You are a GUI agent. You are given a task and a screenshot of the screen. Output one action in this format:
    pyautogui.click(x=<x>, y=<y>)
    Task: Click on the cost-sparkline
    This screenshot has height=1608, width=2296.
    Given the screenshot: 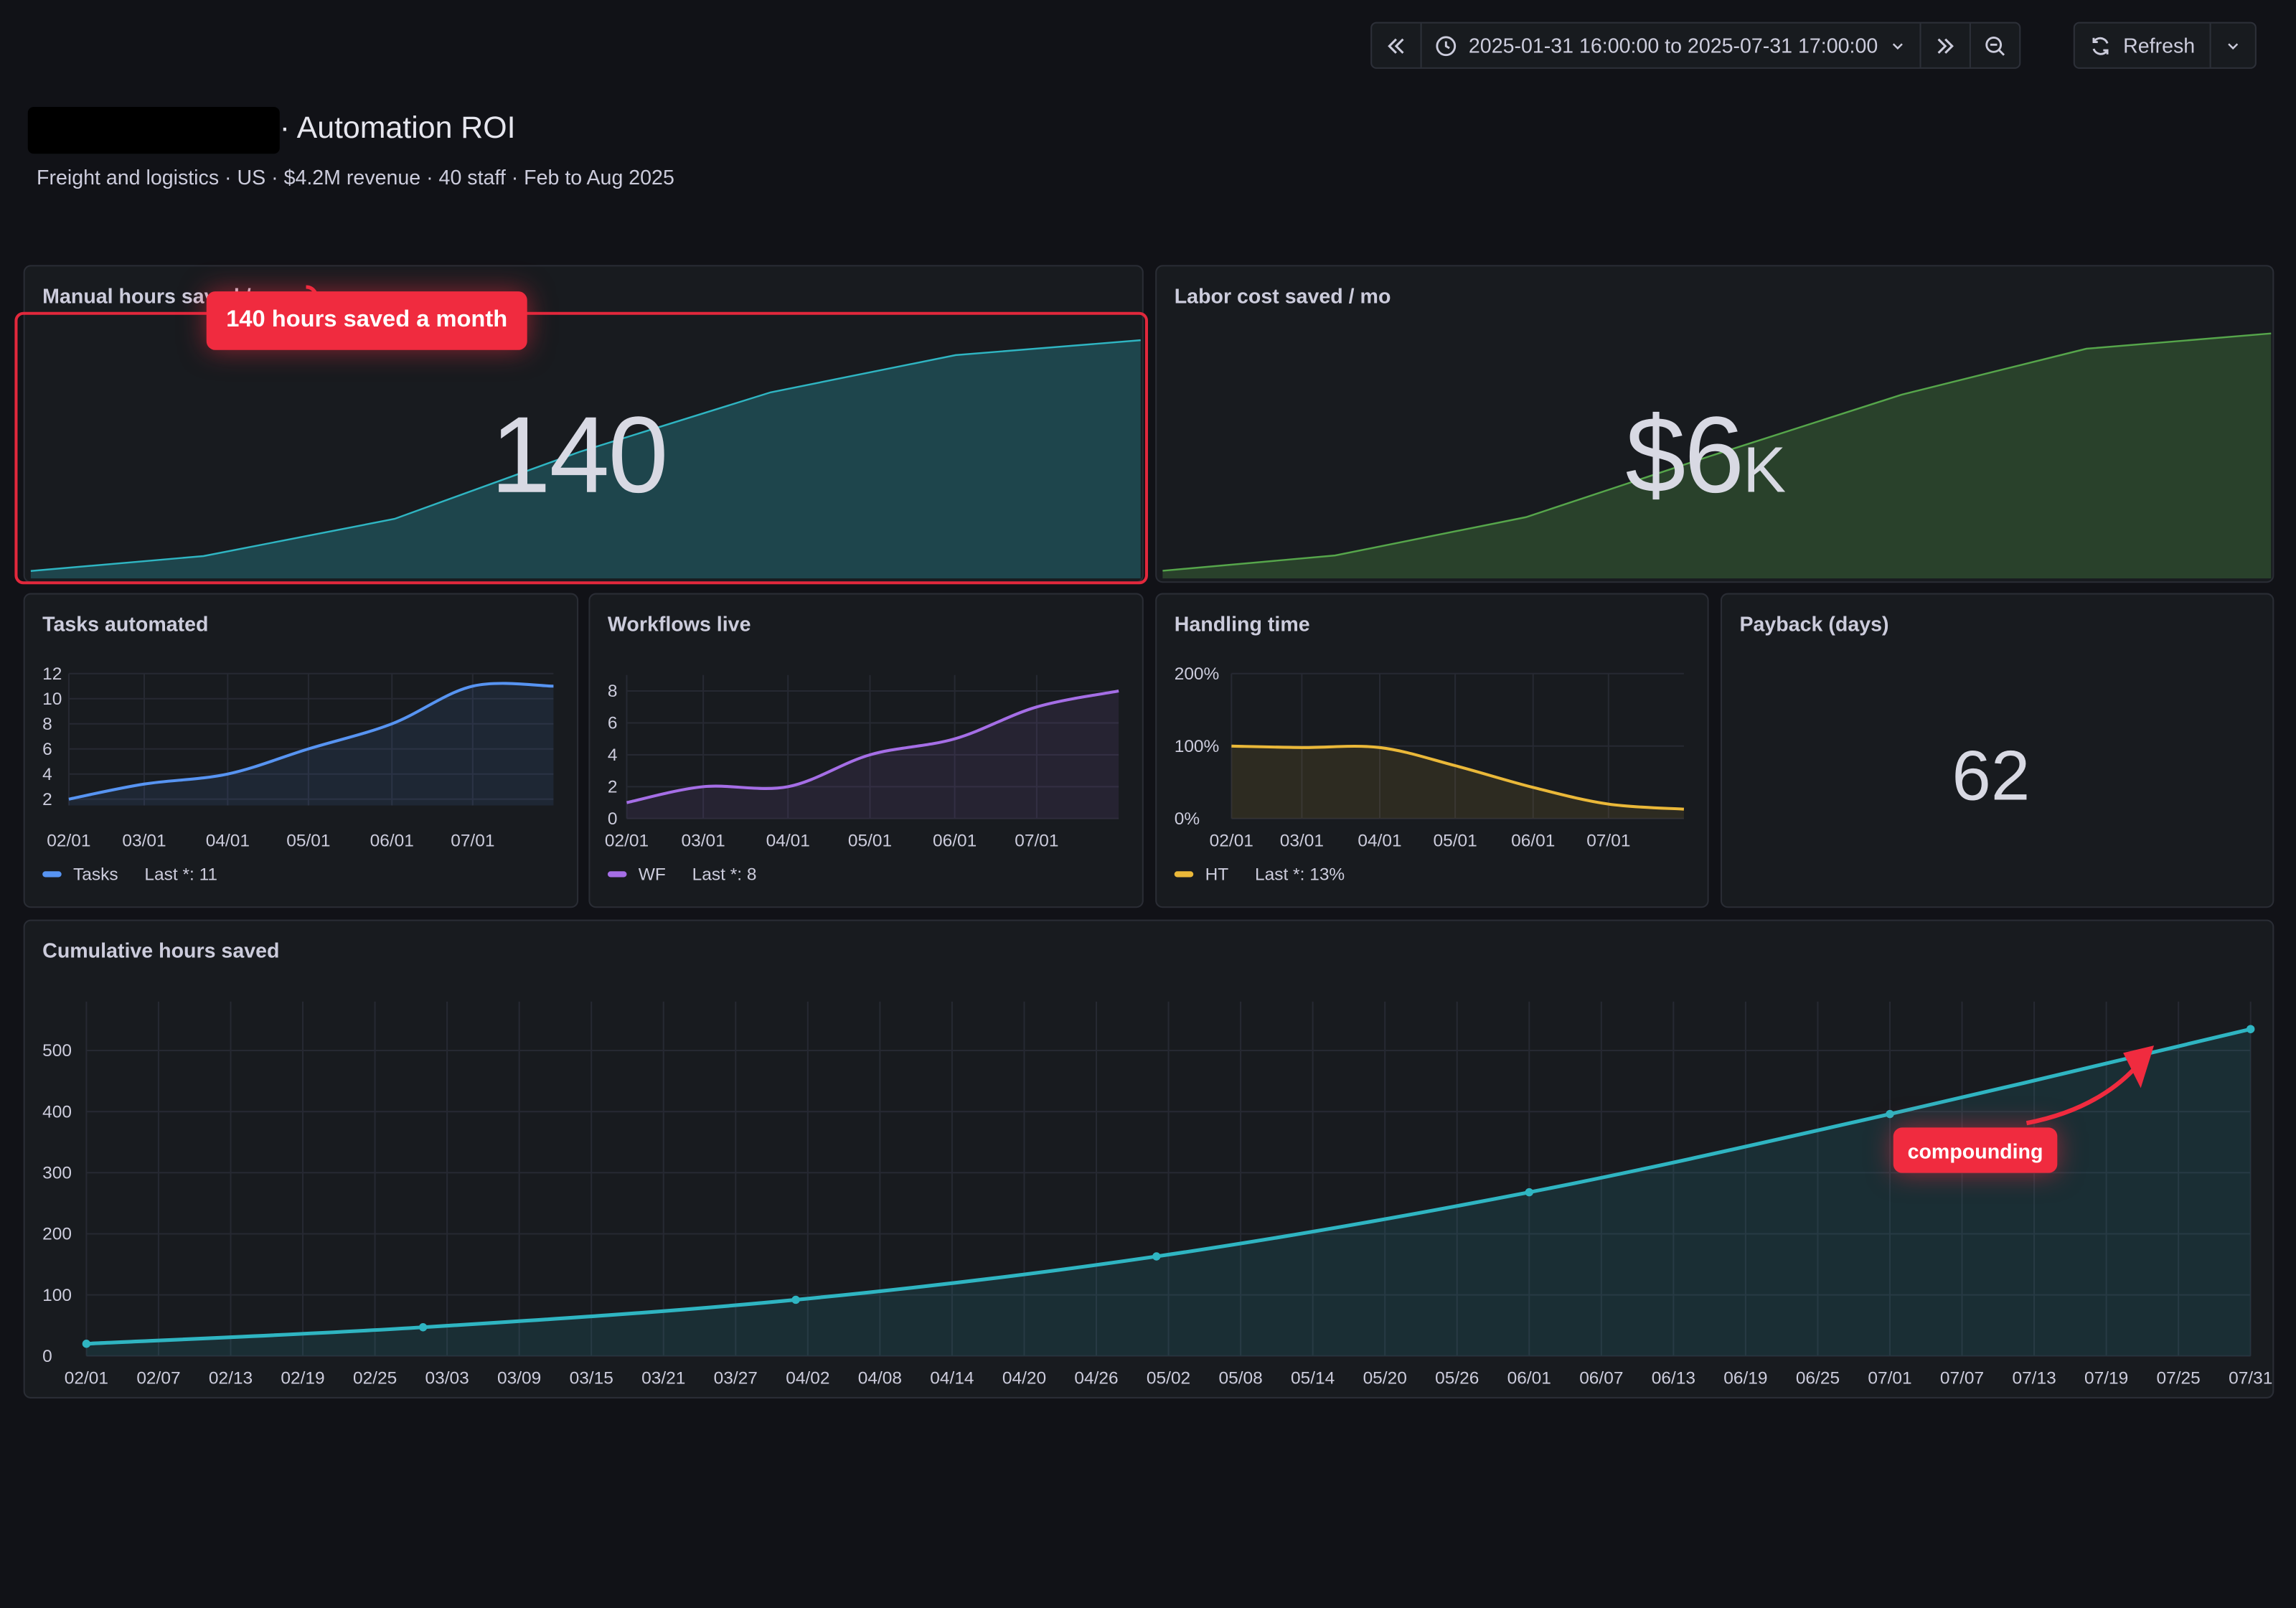 What is the action you would take?
    pyautogui.click(x=1717, y=456)
    